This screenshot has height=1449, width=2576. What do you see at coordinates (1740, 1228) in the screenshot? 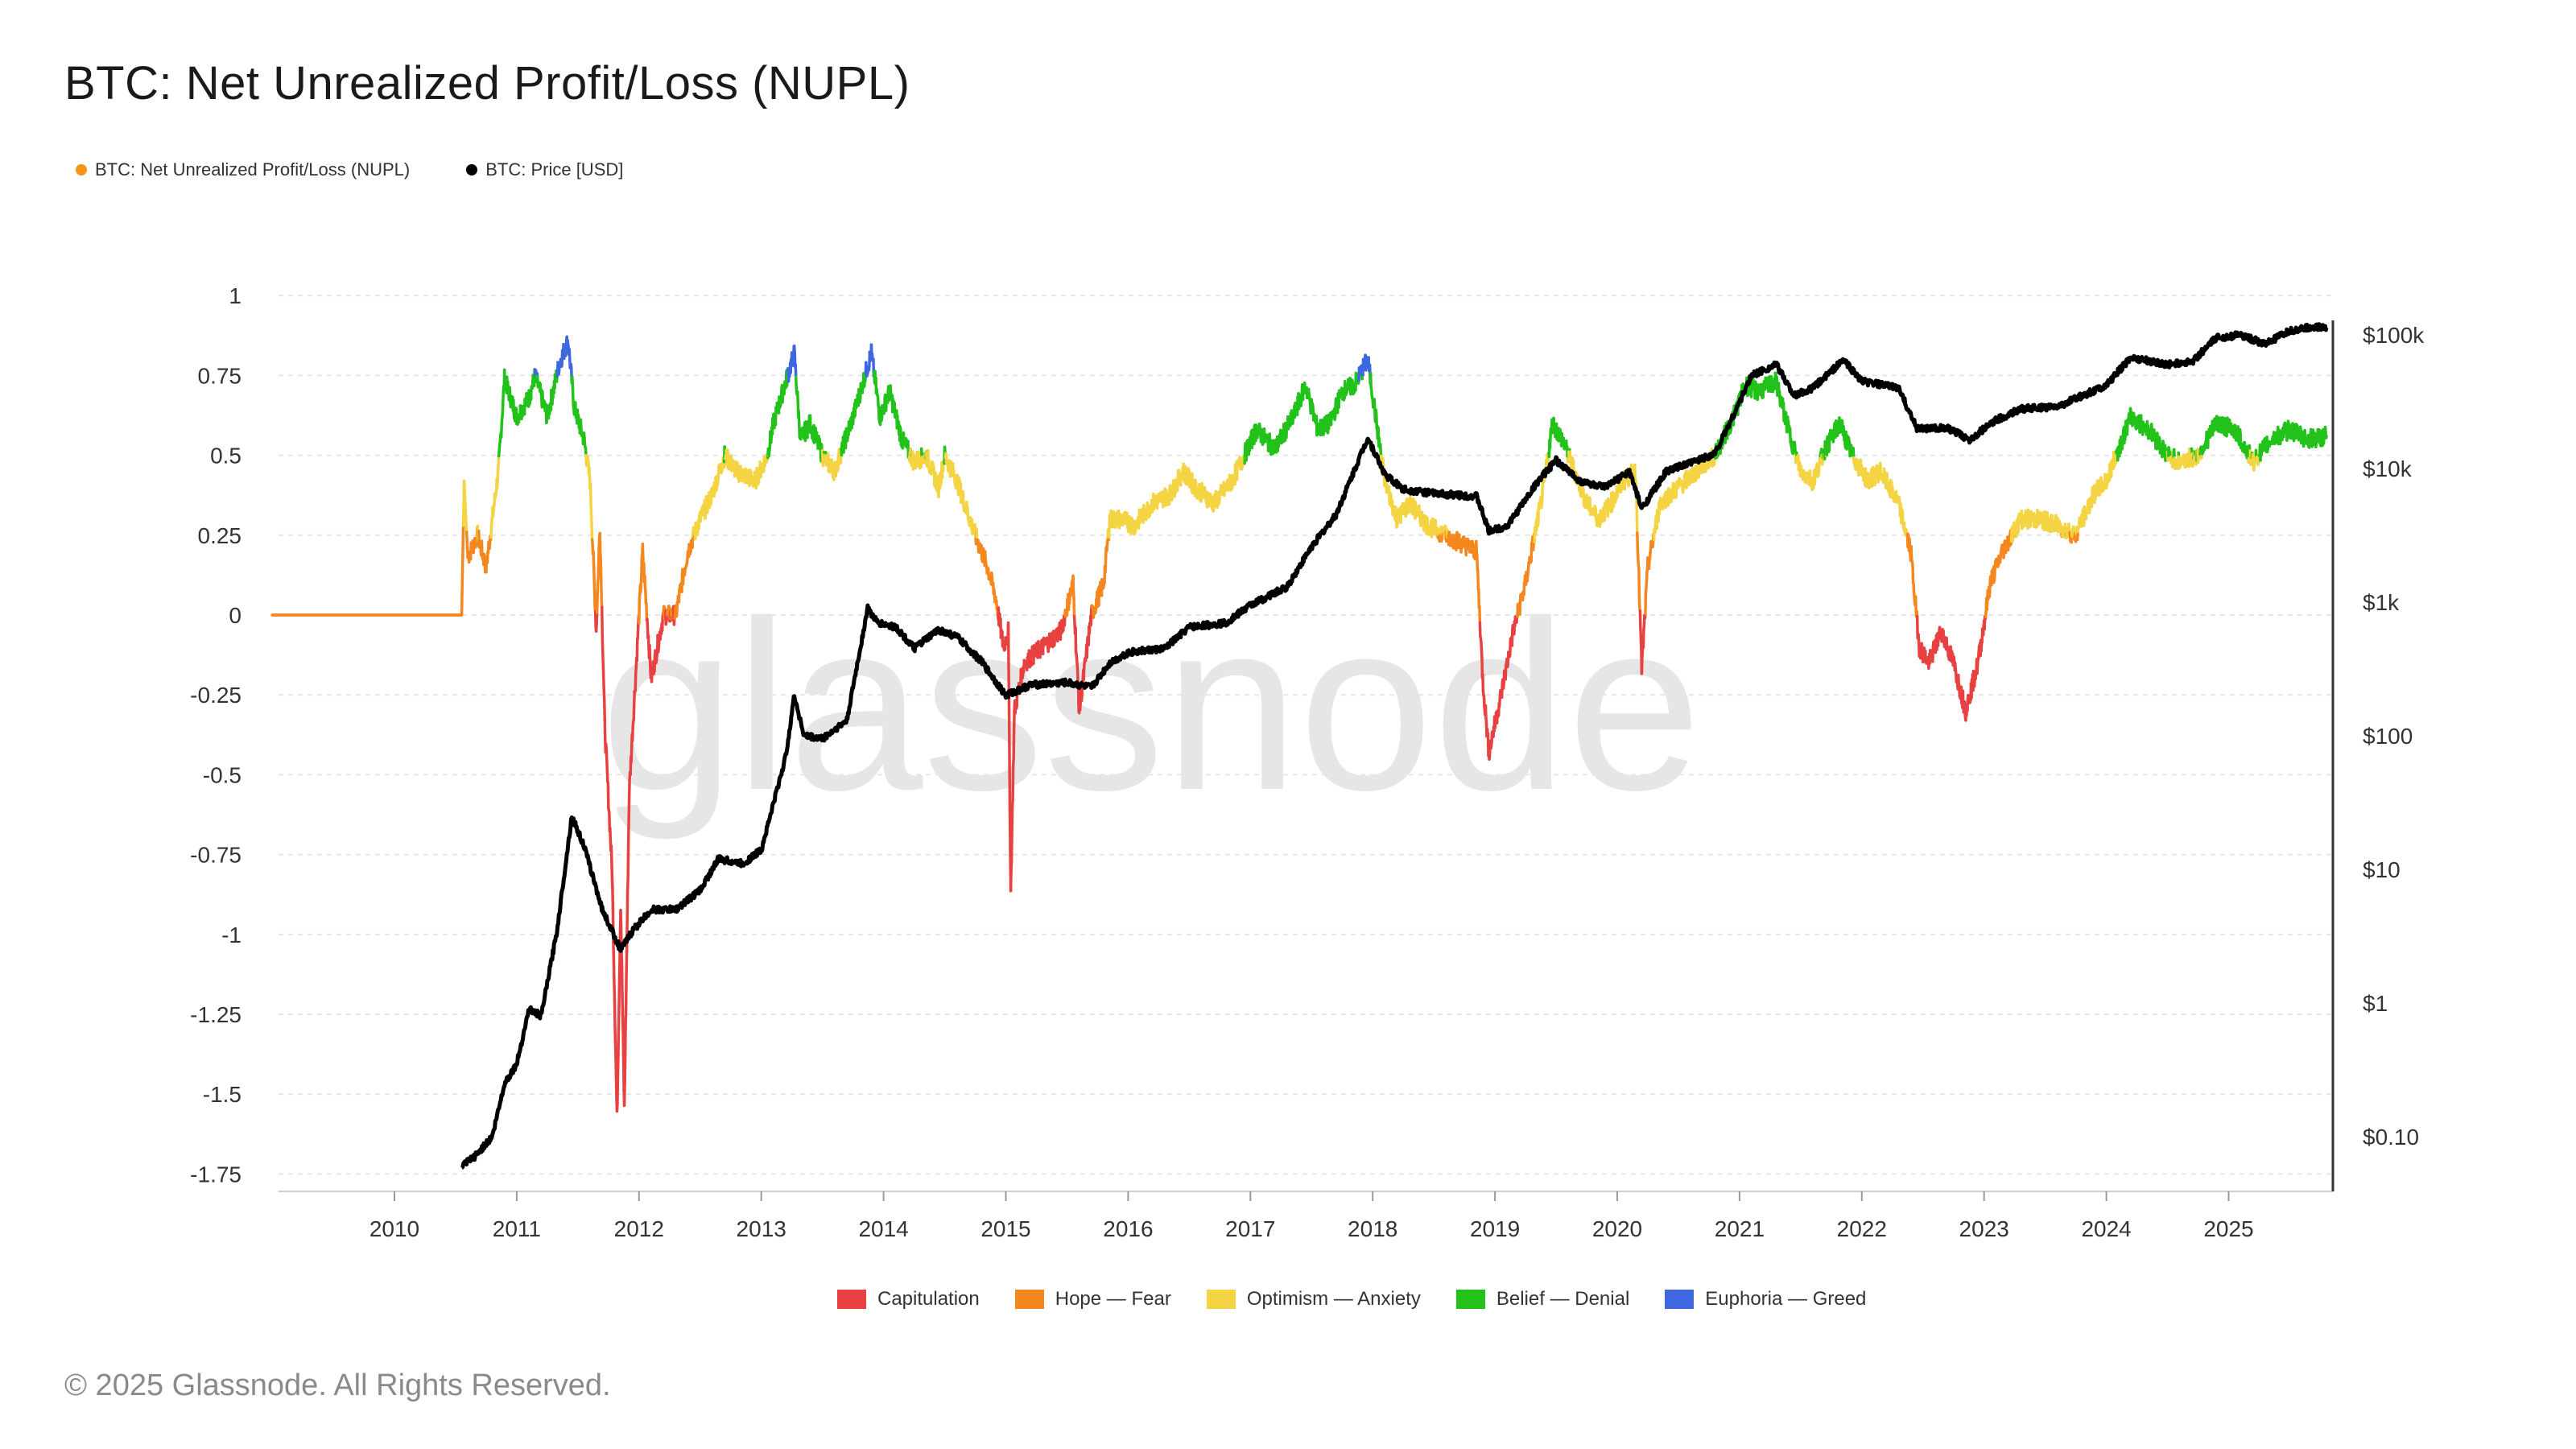
I see `x-tick-label: 2021` at bounding box center [1740, 1228].